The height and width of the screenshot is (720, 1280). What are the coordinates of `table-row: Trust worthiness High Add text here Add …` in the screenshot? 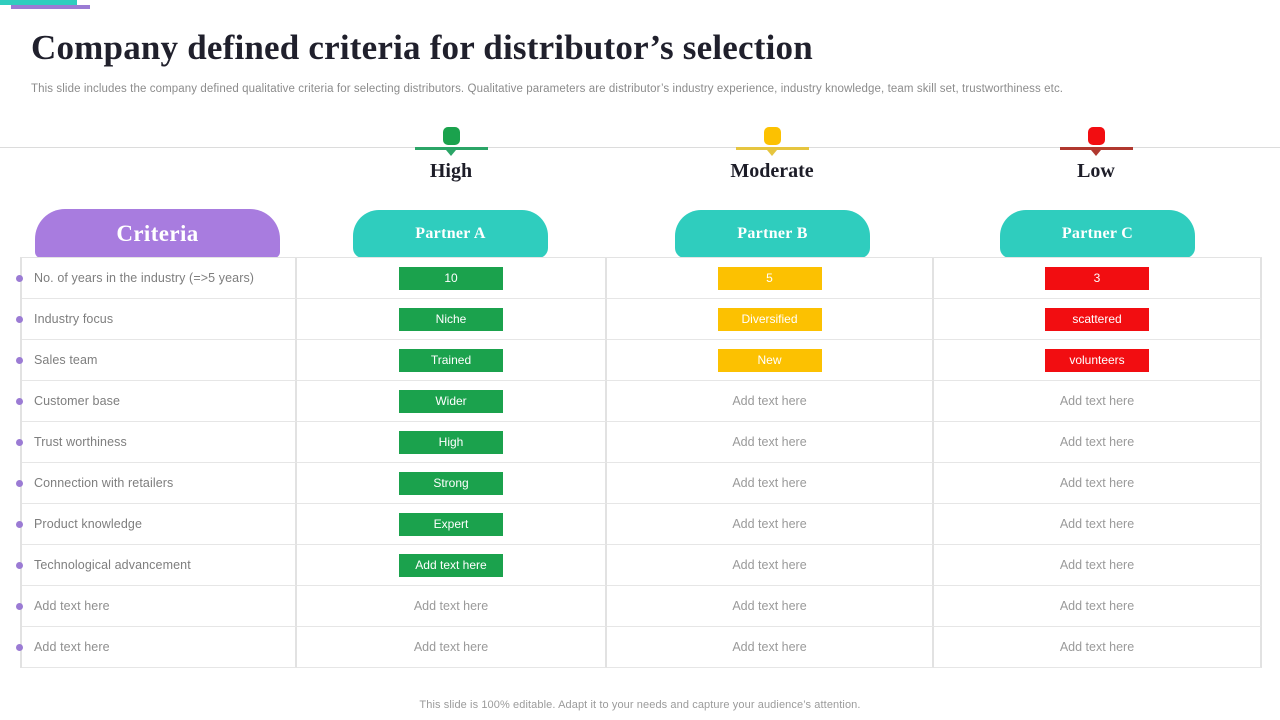 It's located at (639, 442).